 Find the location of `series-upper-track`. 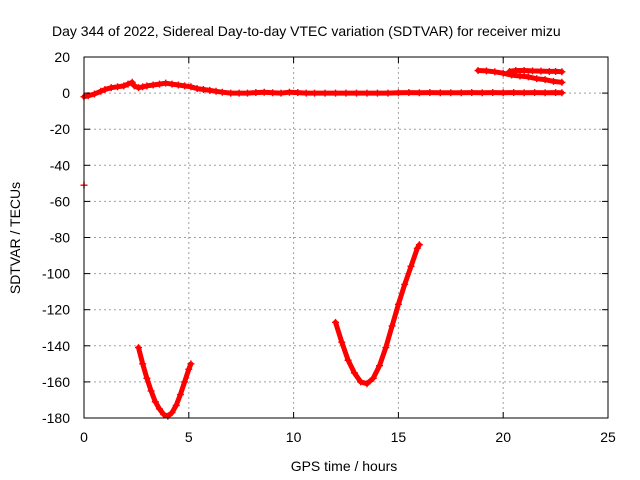

series-upper-track is located at coordinates (520, 76).